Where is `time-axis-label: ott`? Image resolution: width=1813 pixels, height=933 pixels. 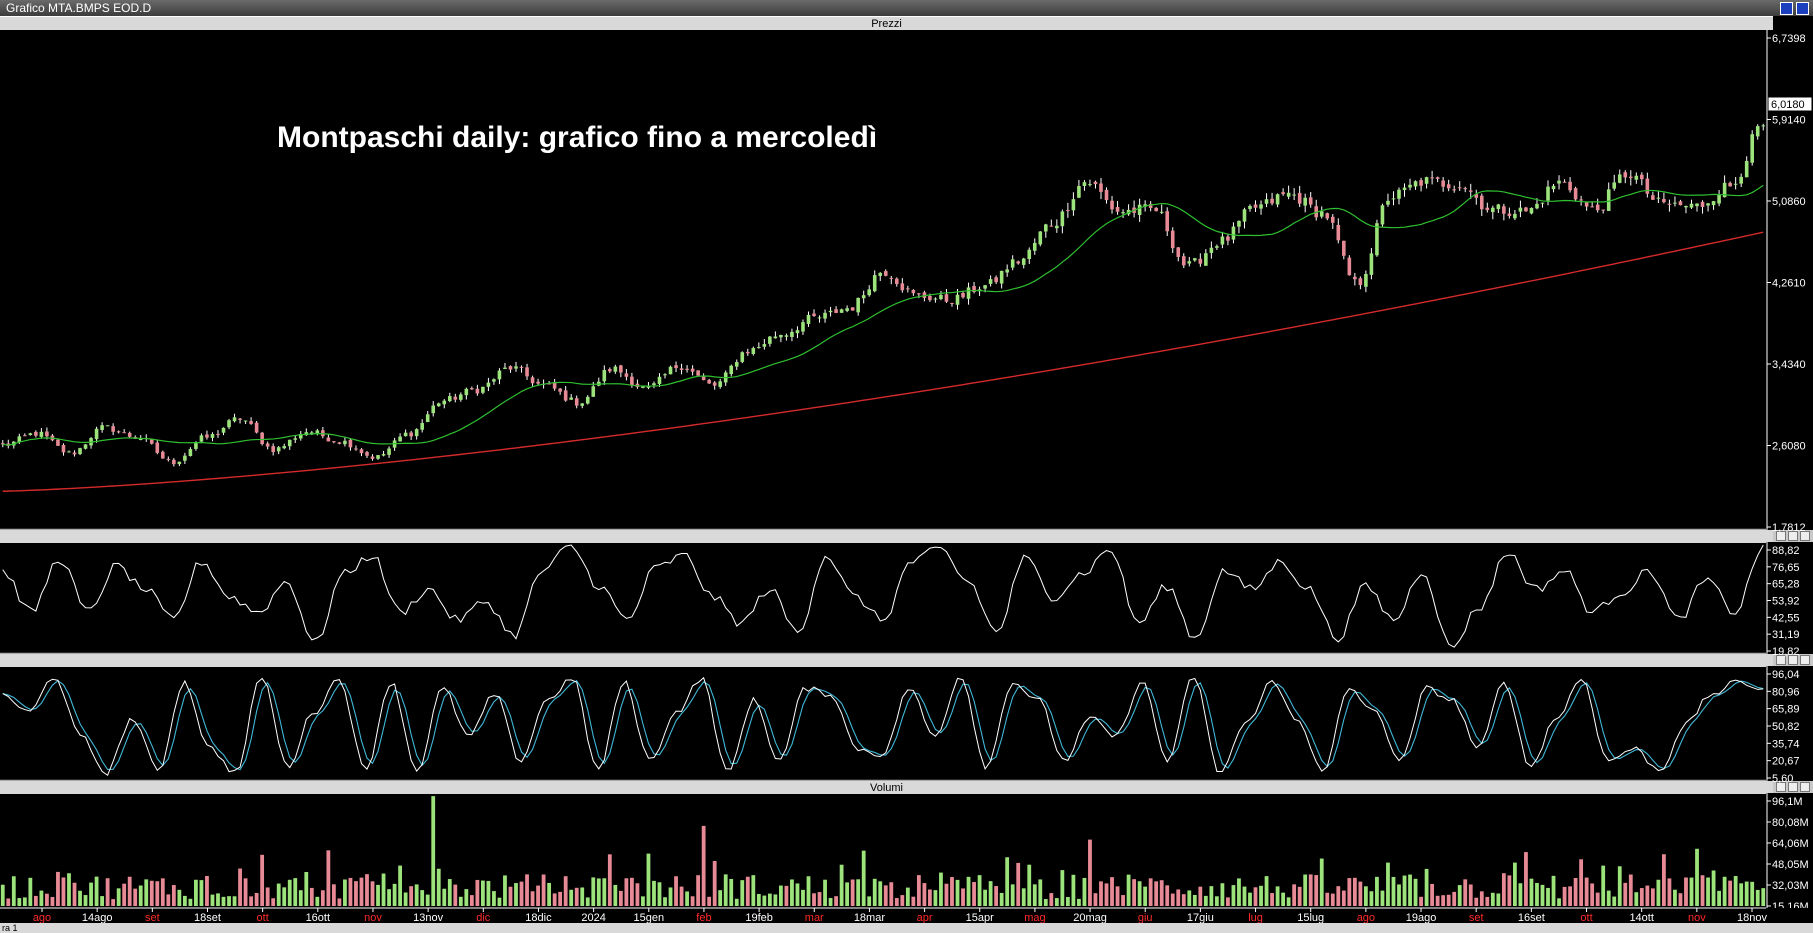 time-axis-label: ott is located at coordinates (263, 917).